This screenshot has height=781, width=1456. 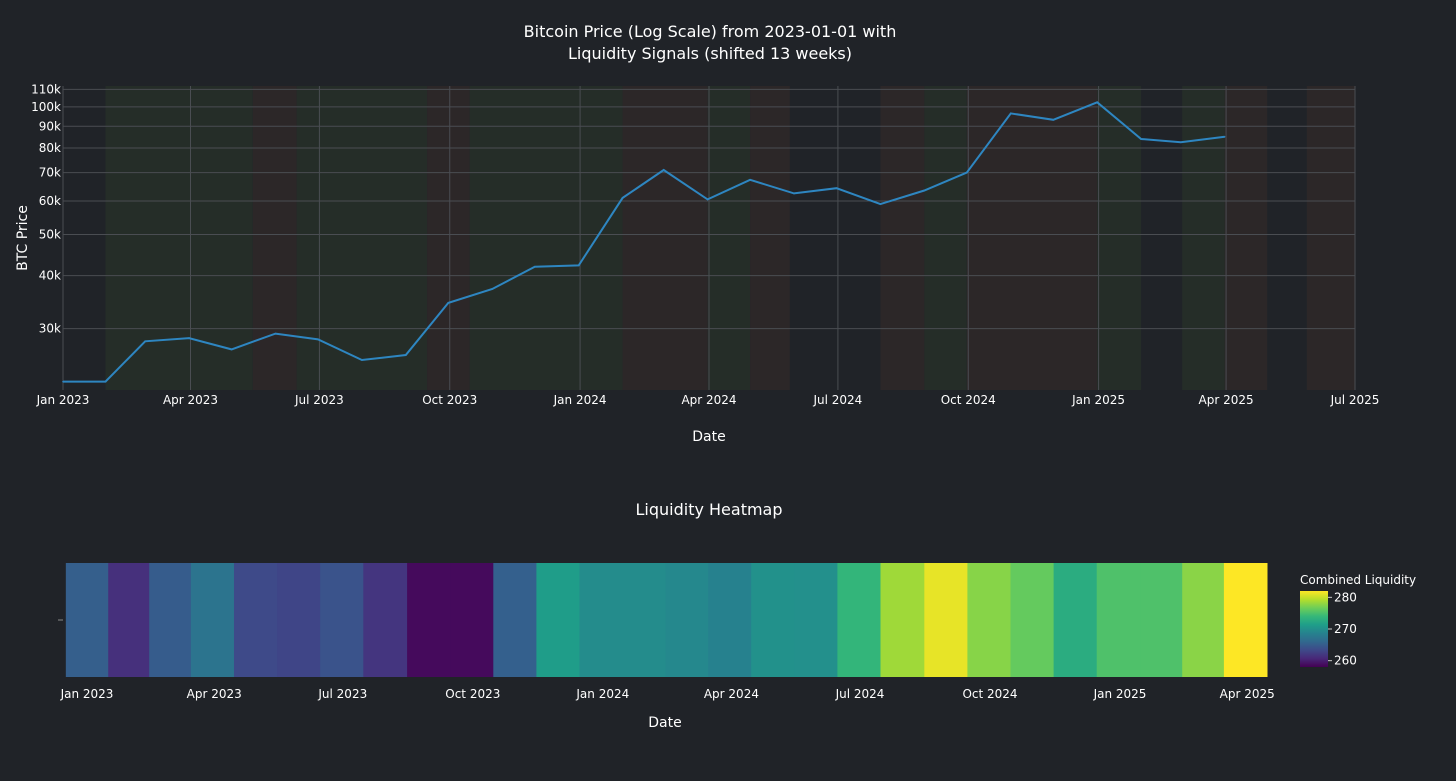 I want to click on x-tick-label: Apr 2024, so click(x=708, y=400).